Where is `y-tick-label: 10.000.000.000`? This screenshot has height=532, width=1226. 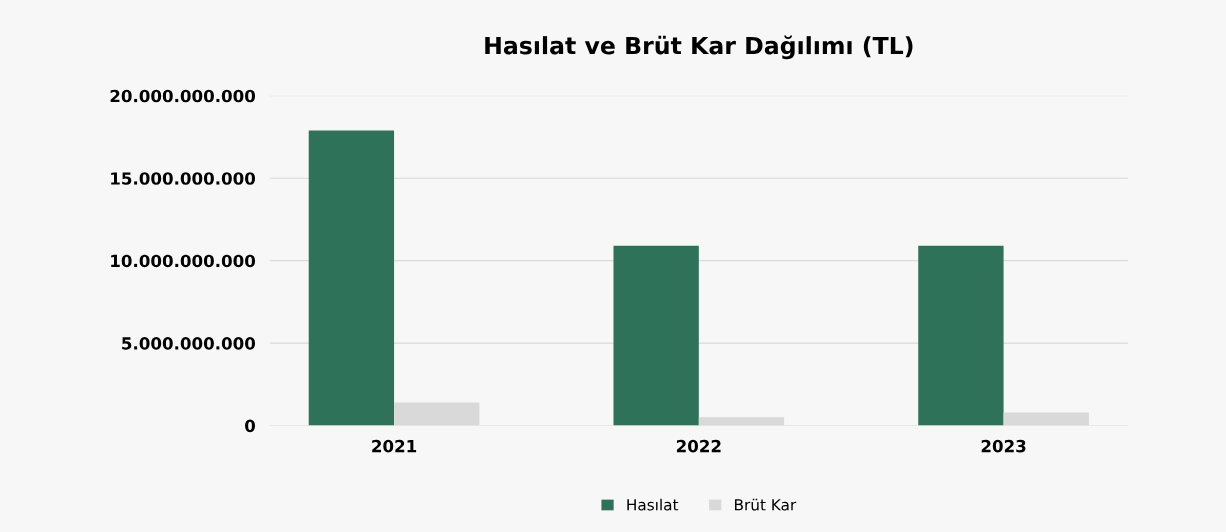
y-tick-label: 10.000.000.000 is located at coordinates (183, 261).